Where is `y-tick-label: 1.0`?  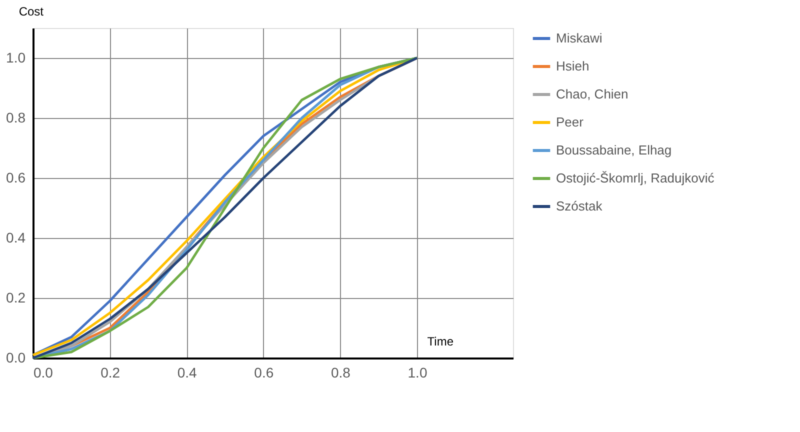 y-tick-label: 1.0 is located at coordinates (16, 58).